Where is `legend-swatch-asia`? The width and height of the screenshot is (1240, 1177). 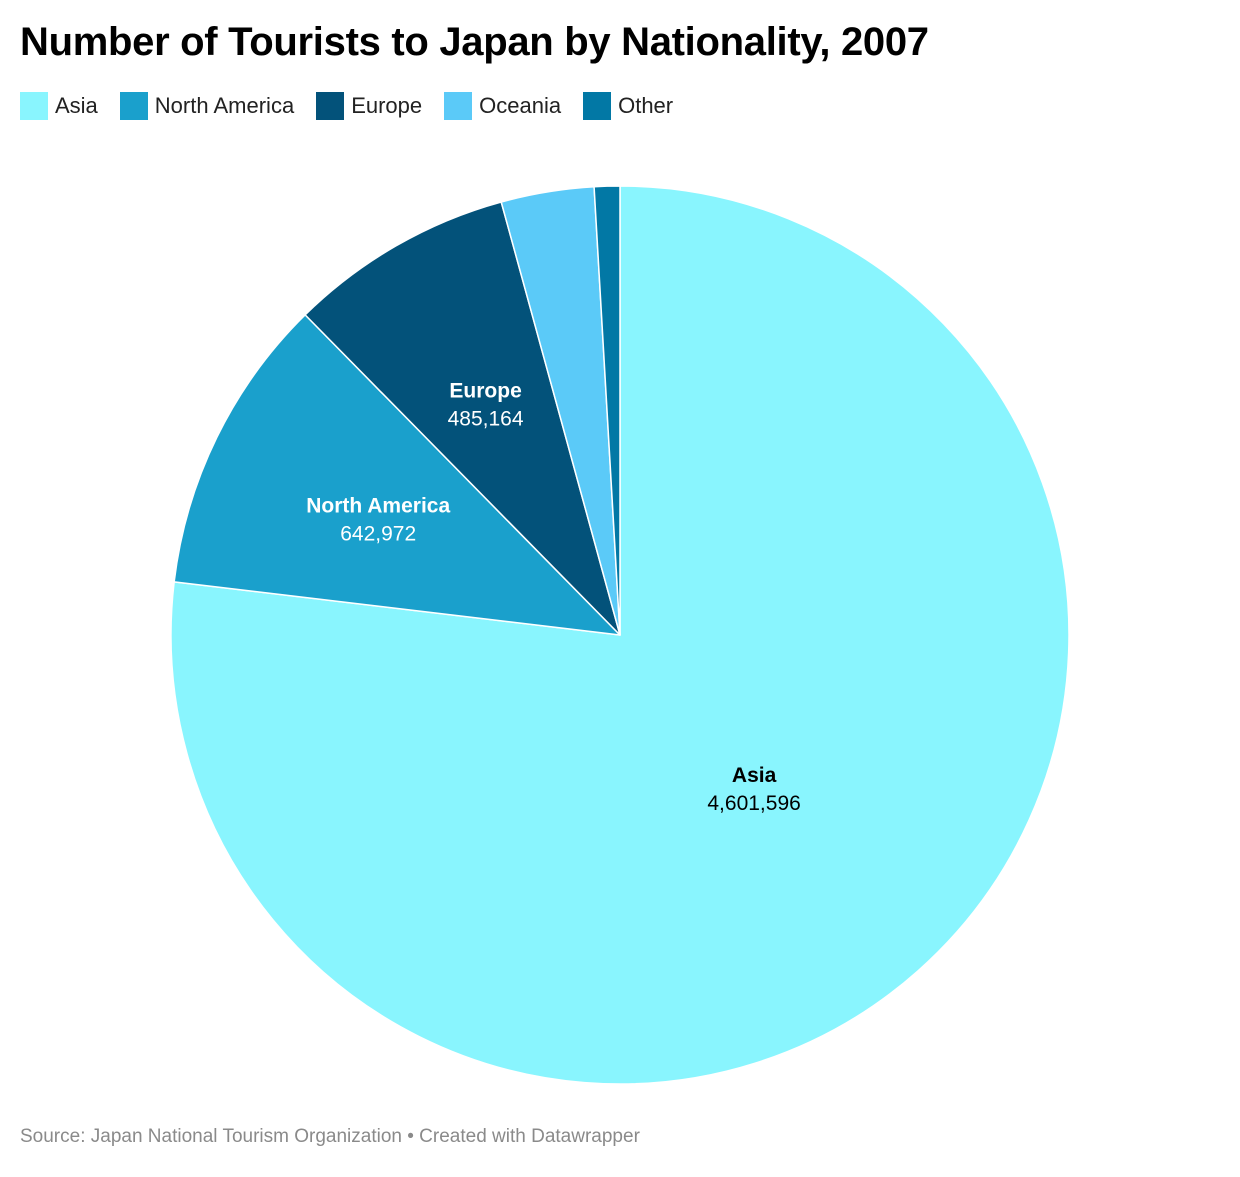
legend-swatch-asia is located at coordinates (34, 106).